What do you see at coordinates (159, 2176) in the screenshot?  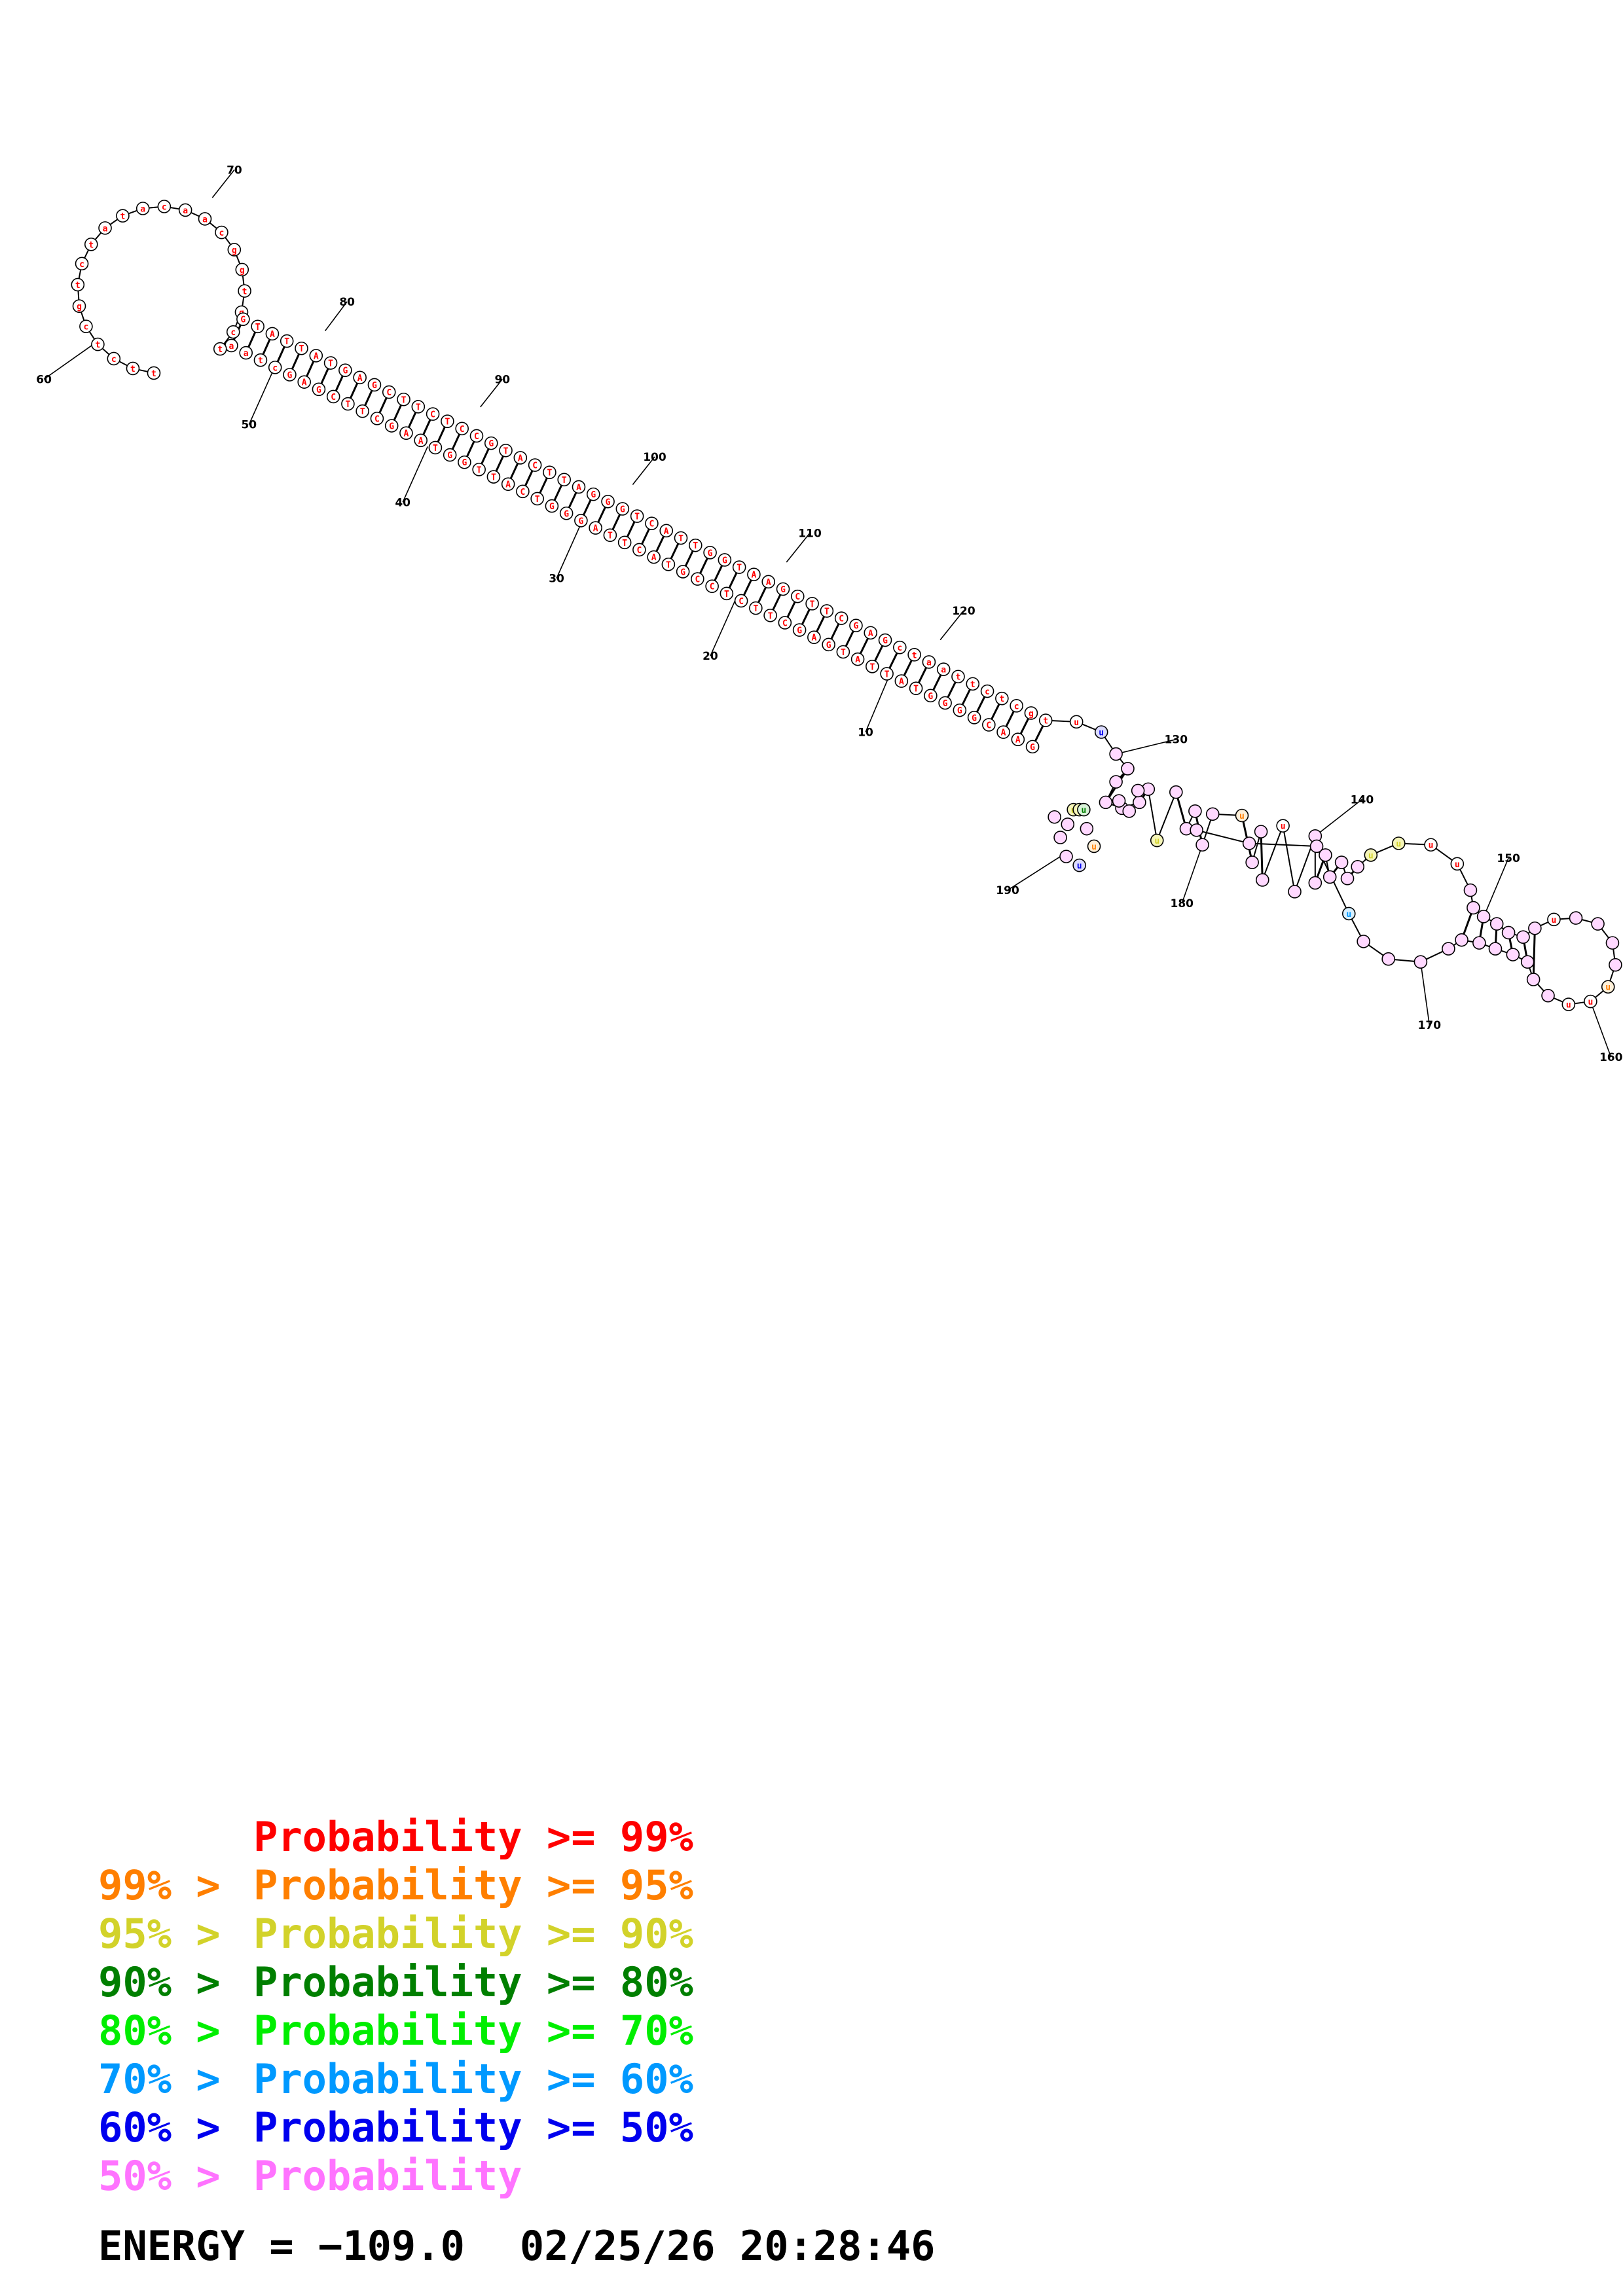 I see `legend-threshold: 50% >` at bounding box center [159, 2176].